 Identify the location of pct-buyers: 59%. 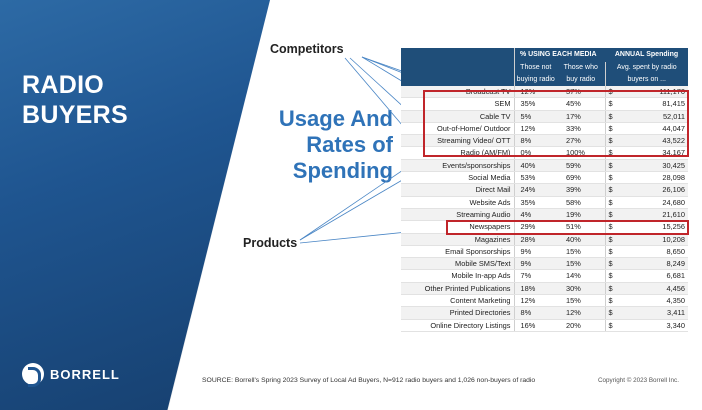
(583, 166).